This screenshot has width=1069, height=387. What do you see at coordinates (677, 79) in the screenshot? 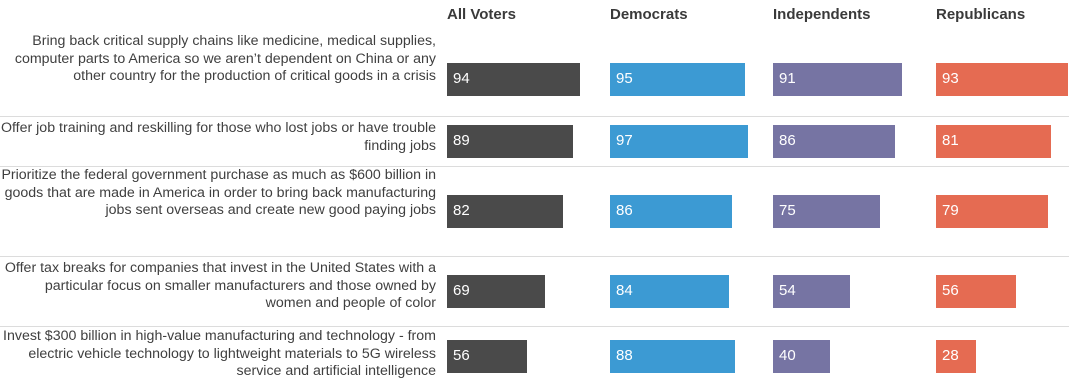
I see `bar-democrats: 95` at bounding box center [677, 79].